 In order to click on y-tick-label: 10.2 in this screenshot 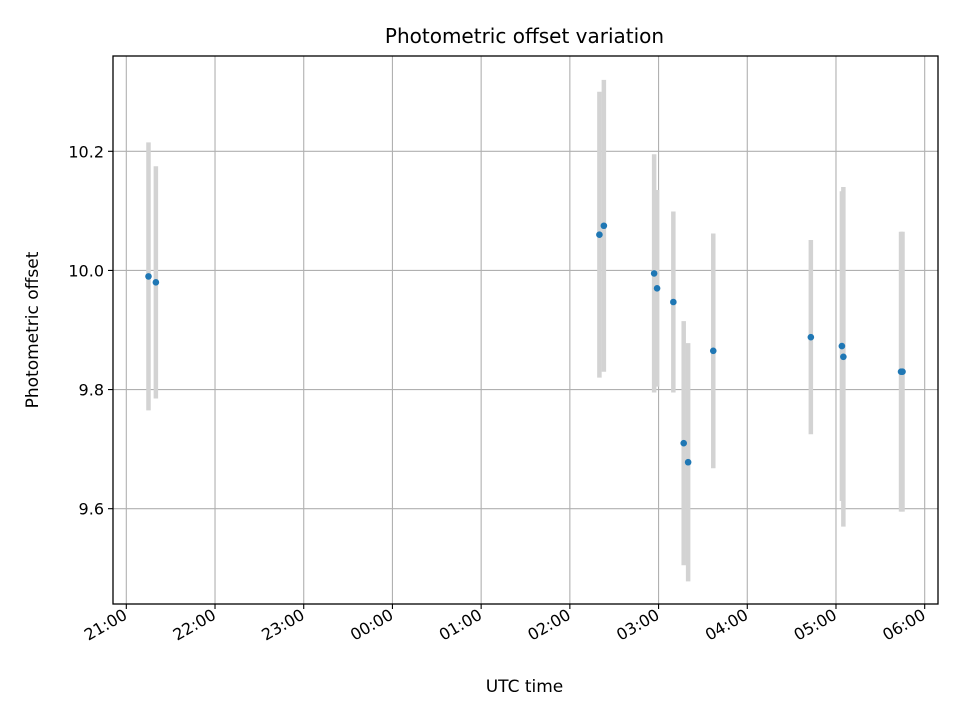, I will do `click(86, 151)`.